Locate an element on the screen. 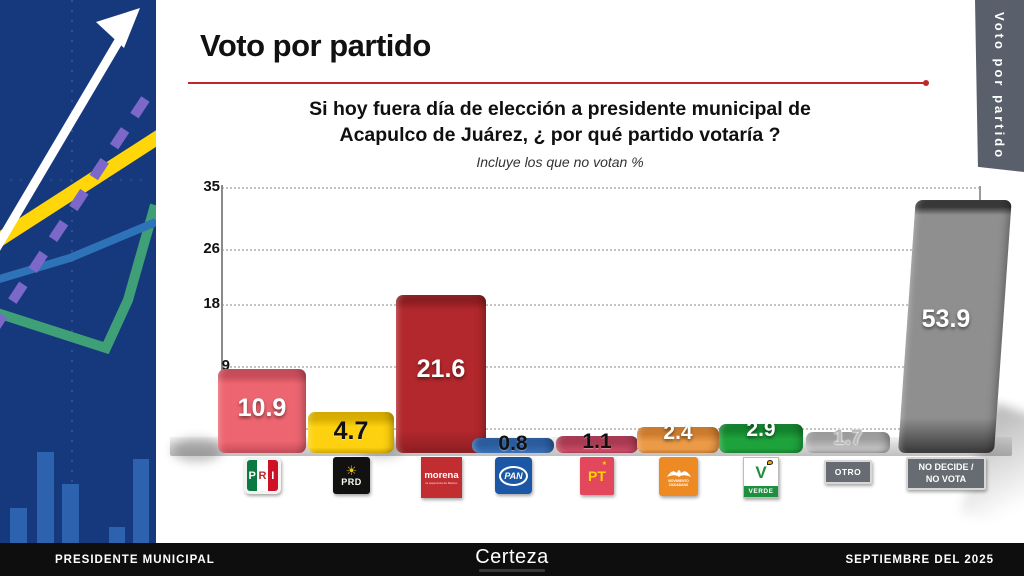  otro-logo: OTRO is located at coordinates (848, 472).